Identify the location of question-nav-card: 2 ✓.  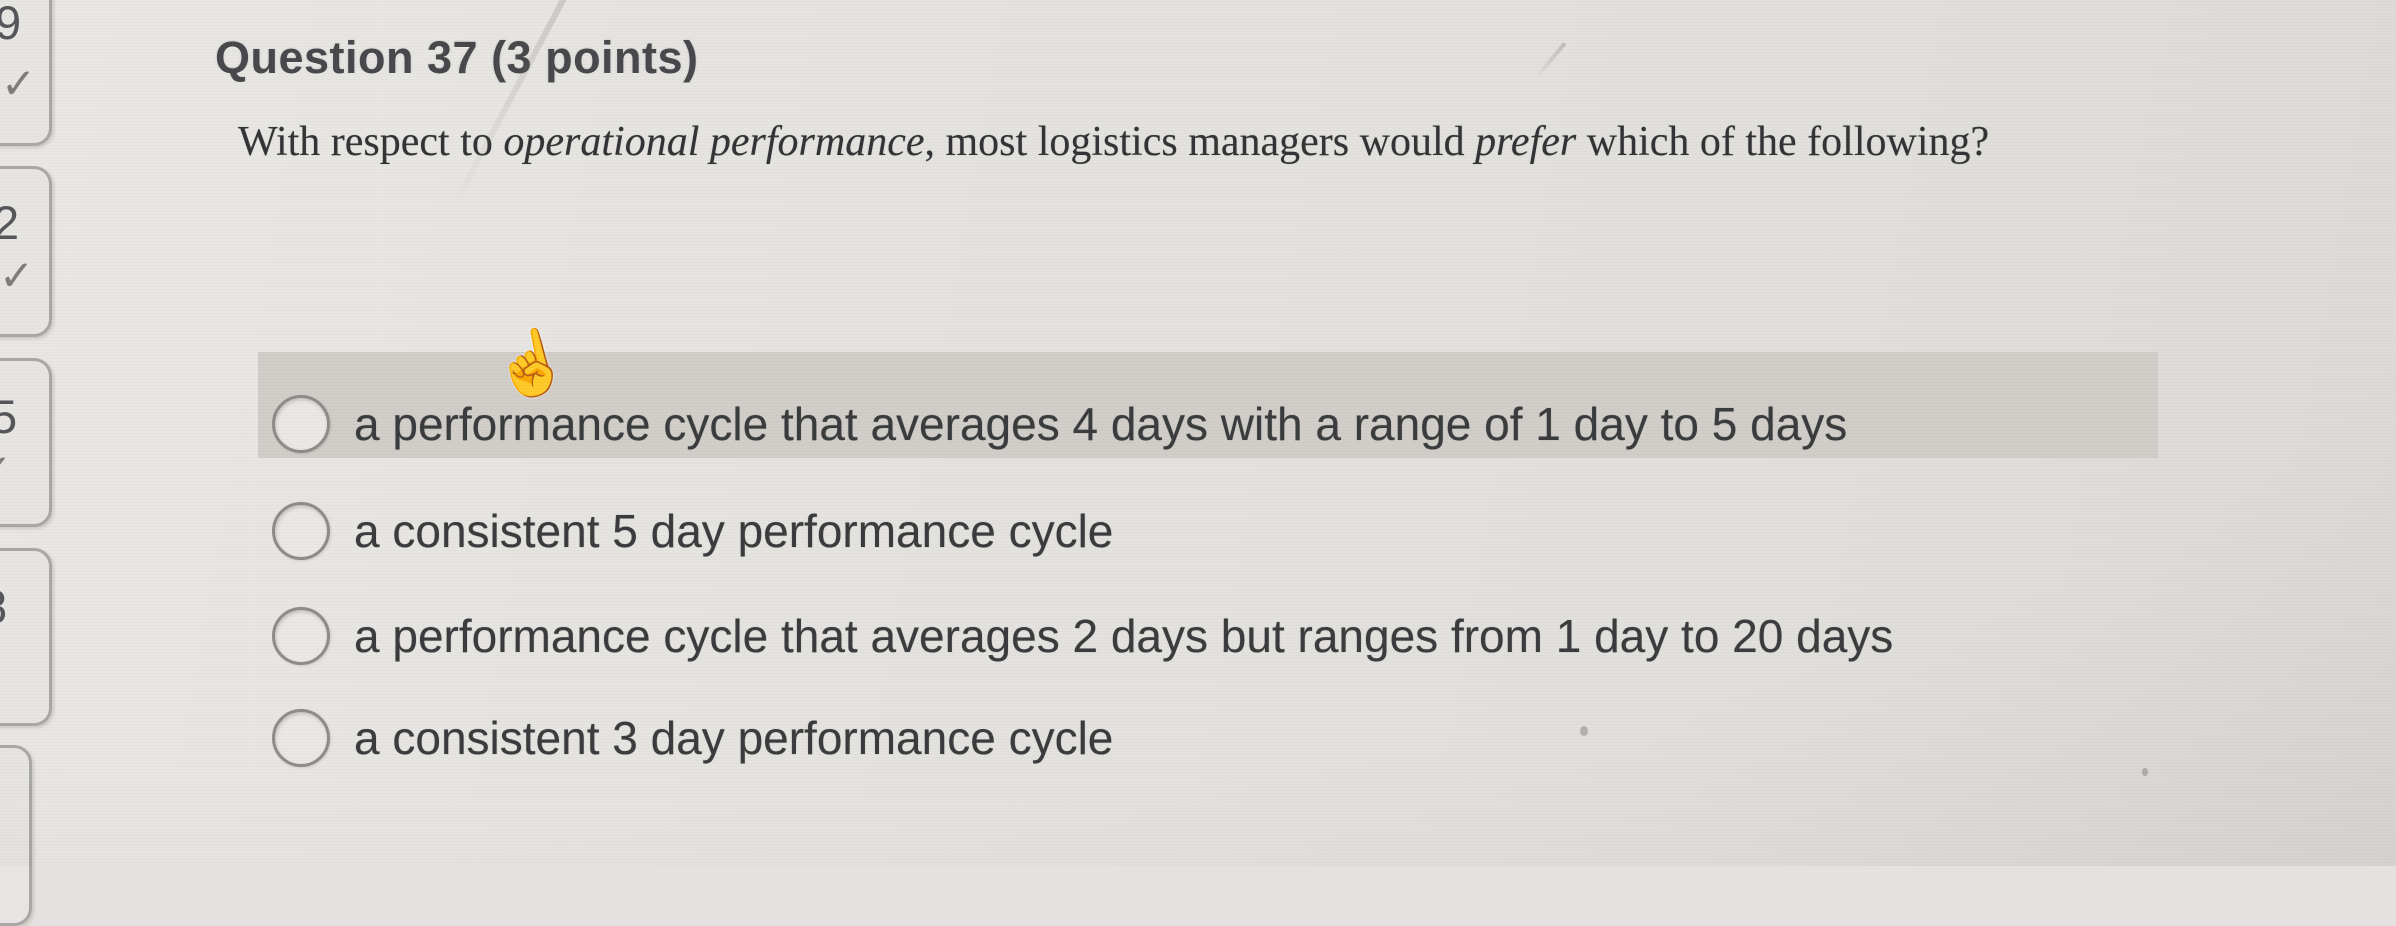
(26, 251).